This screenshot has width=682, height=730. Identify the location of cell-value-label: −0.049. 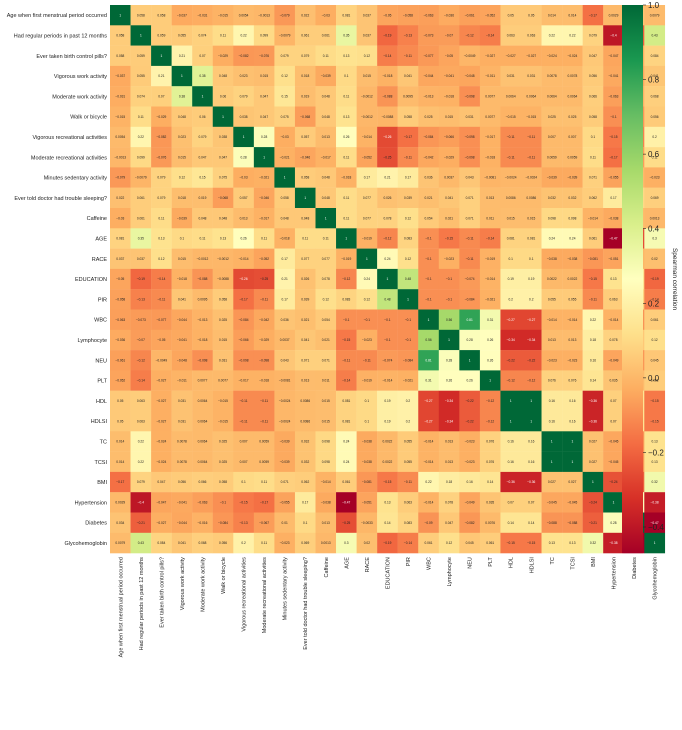
(614, 360).